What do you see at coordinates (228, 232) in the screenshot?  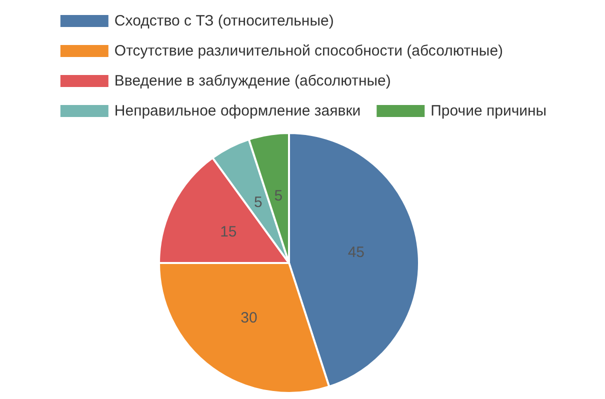 I see `data-label: 15` at bounding box center [228, 232].